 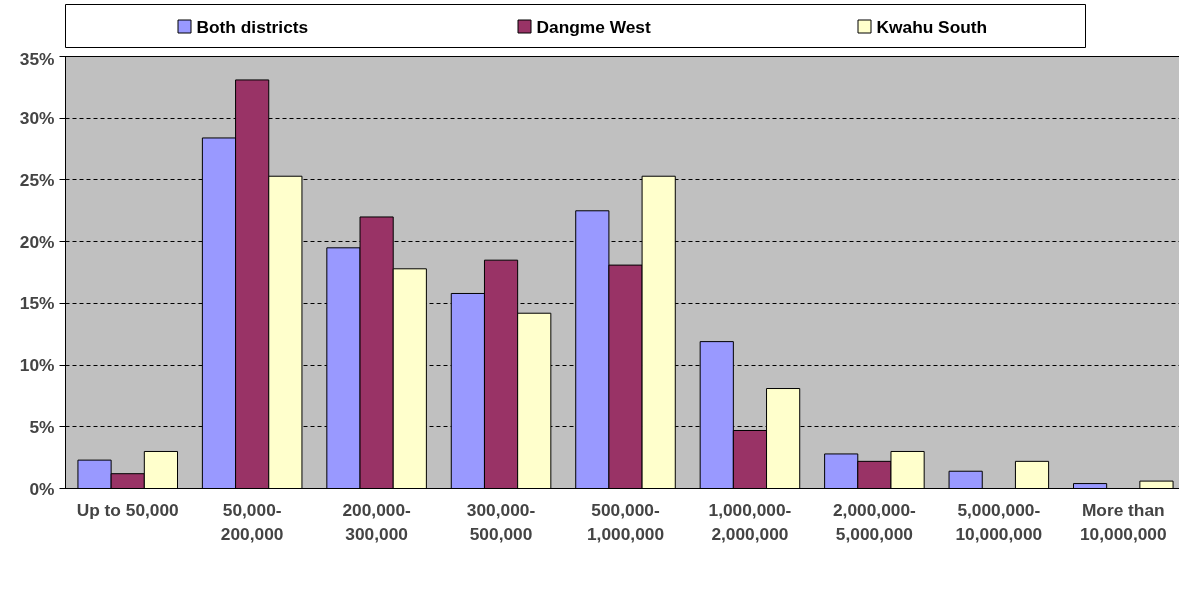 I want to click on x-tick-label: Up to 50,000, so click(x=127, y=509).